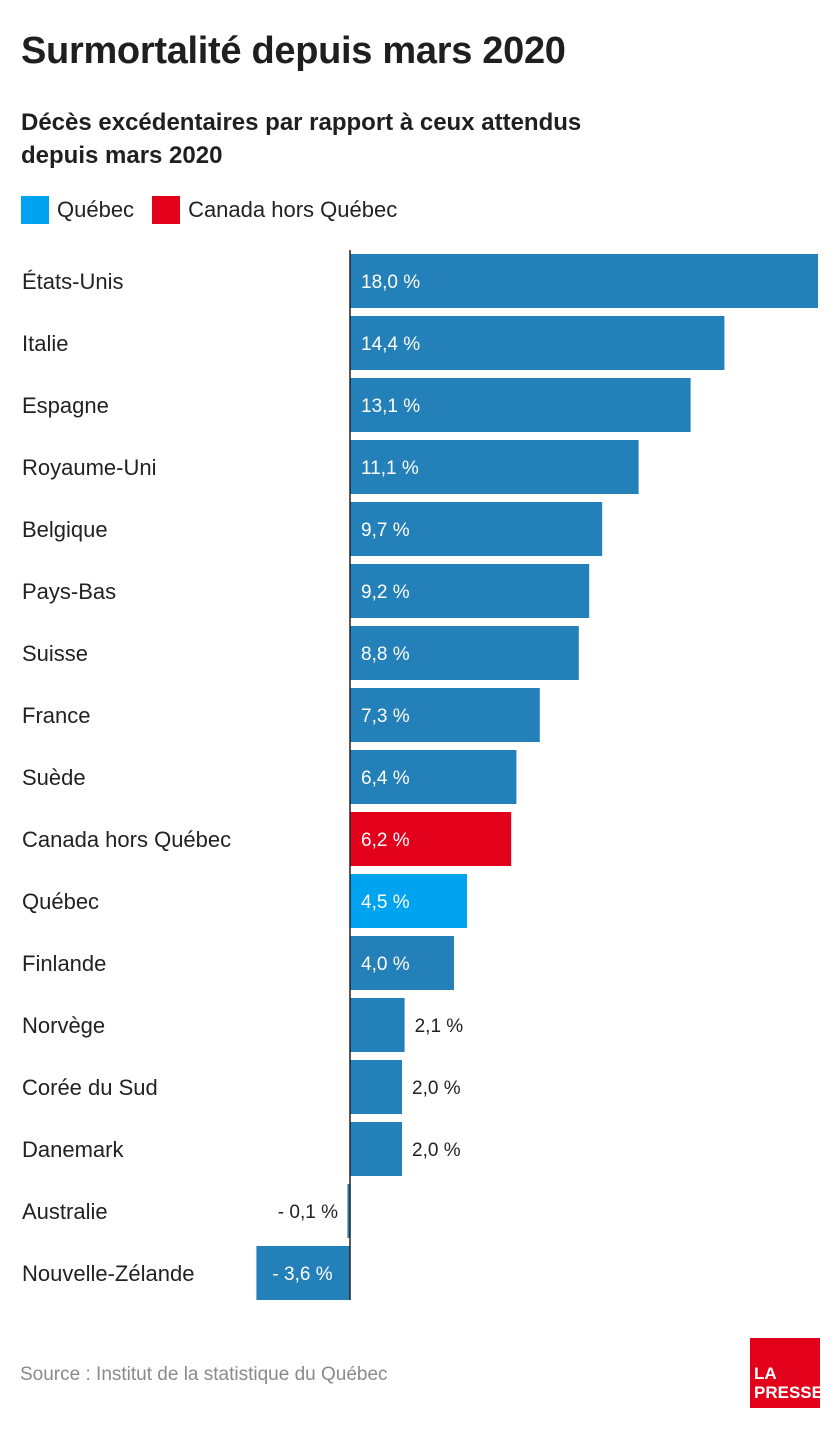 The height and width of the screenshot is (1434, 840). Describe the element at coordinates (90, 1087) in the screenshot. I see `category-label-coree-du-sud: Corée du Sud` at that location.